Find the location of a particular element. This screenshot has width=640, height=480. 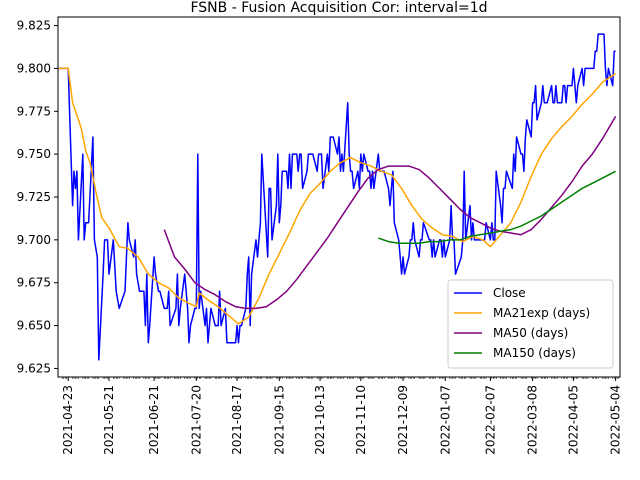

x-tick-label: 2022-01-07 is located at coordinates (445, 420).